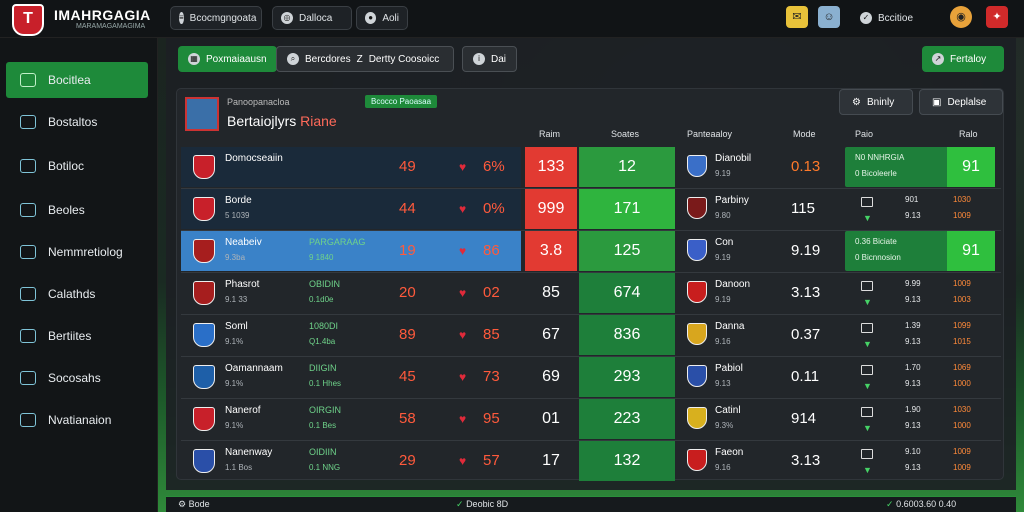 Image resolution: width=1024 pixels, height=512 pixels. I want to click on col-header-1: Raim, so click(550, 134).